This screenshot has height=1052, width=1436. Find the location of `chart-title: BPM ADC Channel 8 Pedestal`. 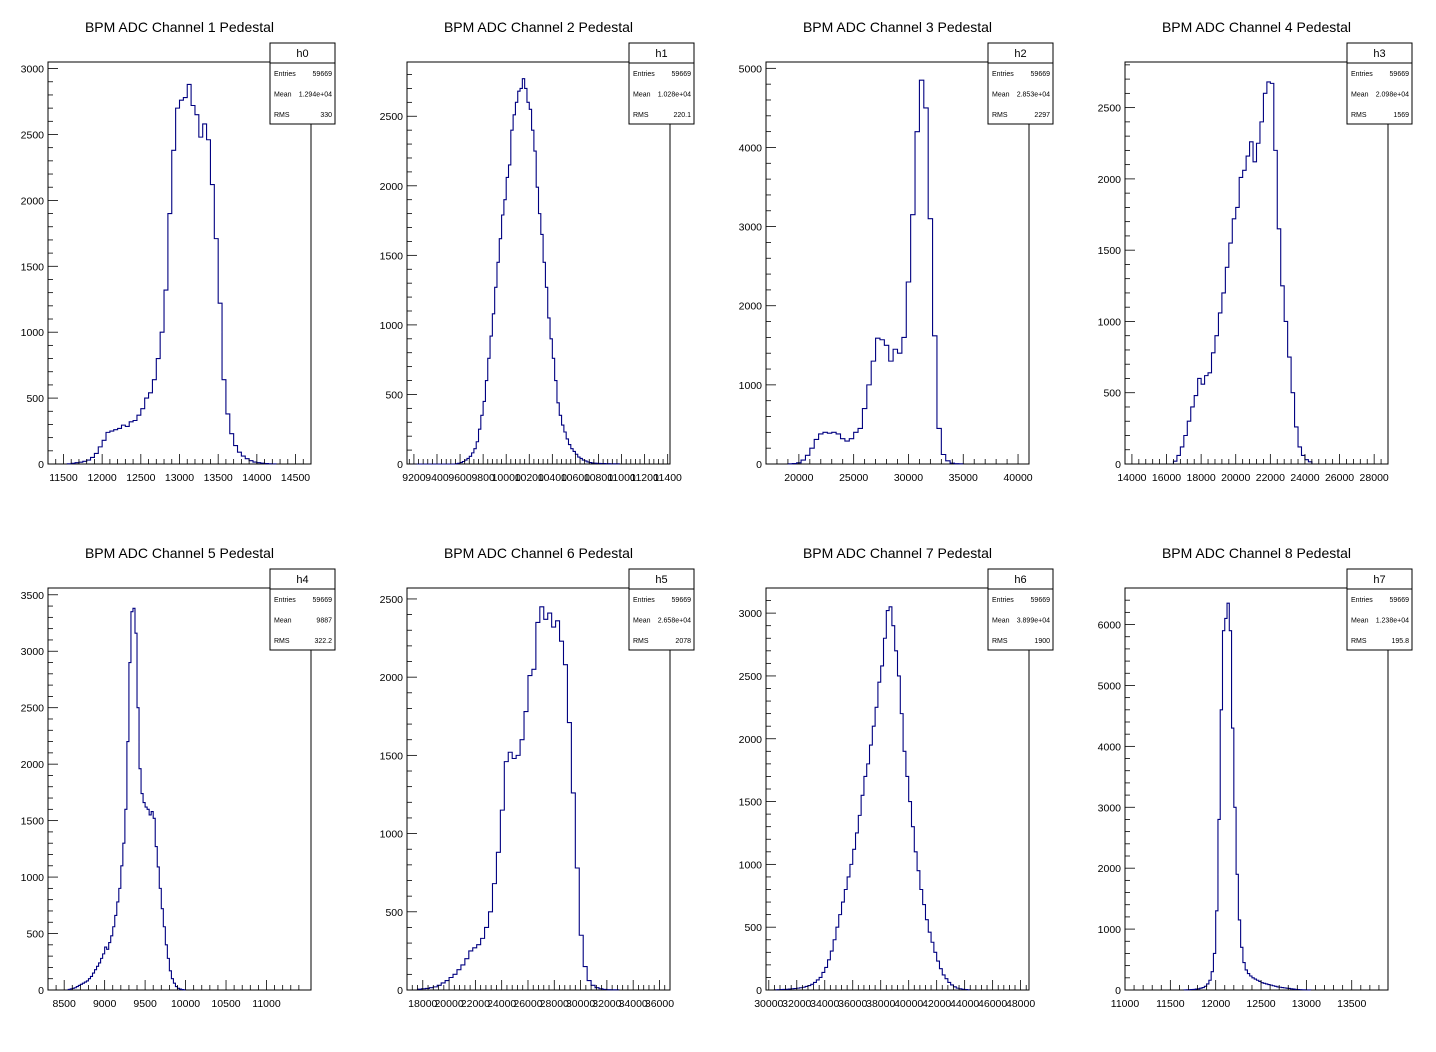

chart-title: BPM ADC Channel 8 Pedestal is located at coordinates (1256, 553).